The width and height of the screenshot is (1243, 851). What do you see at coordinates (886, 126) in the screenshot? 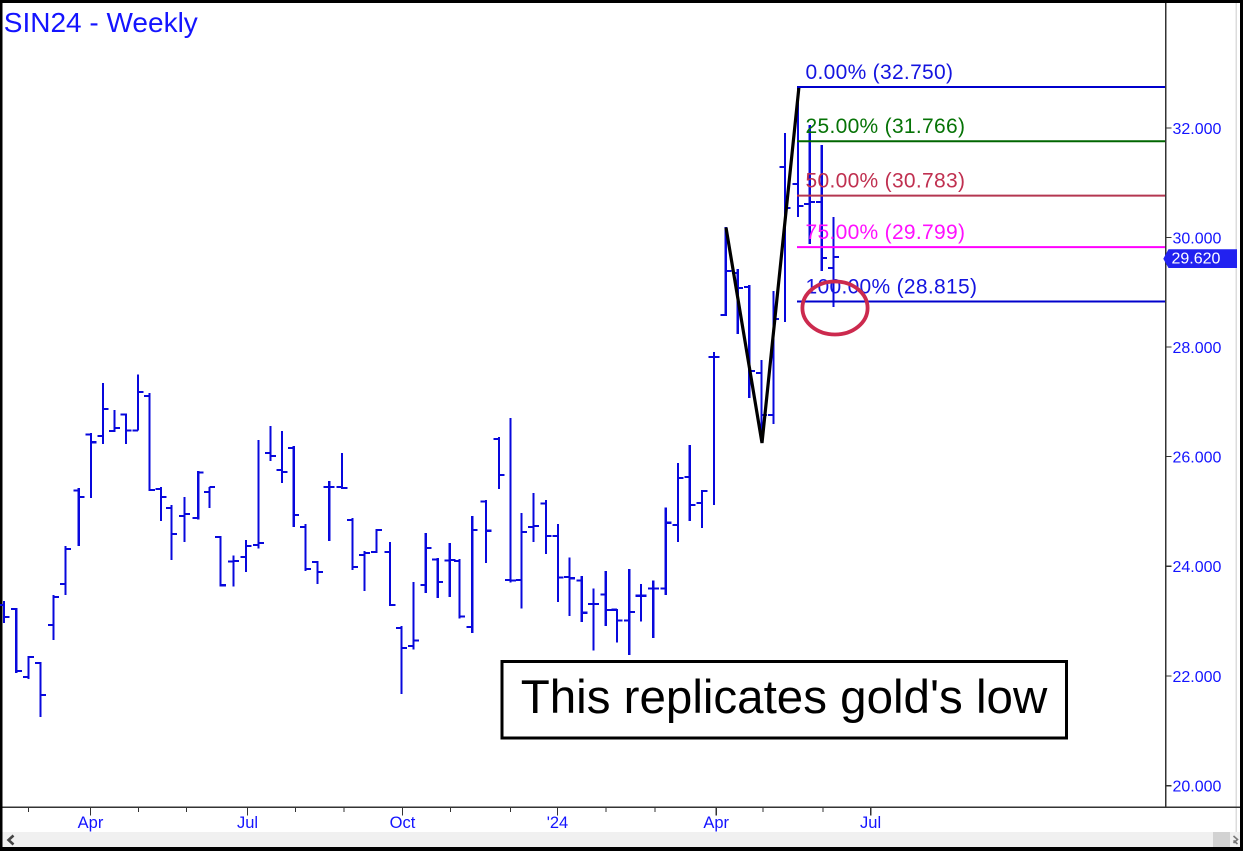
I see `svg-text: 25.00% (31.766)` at bounding box center [886, 126].